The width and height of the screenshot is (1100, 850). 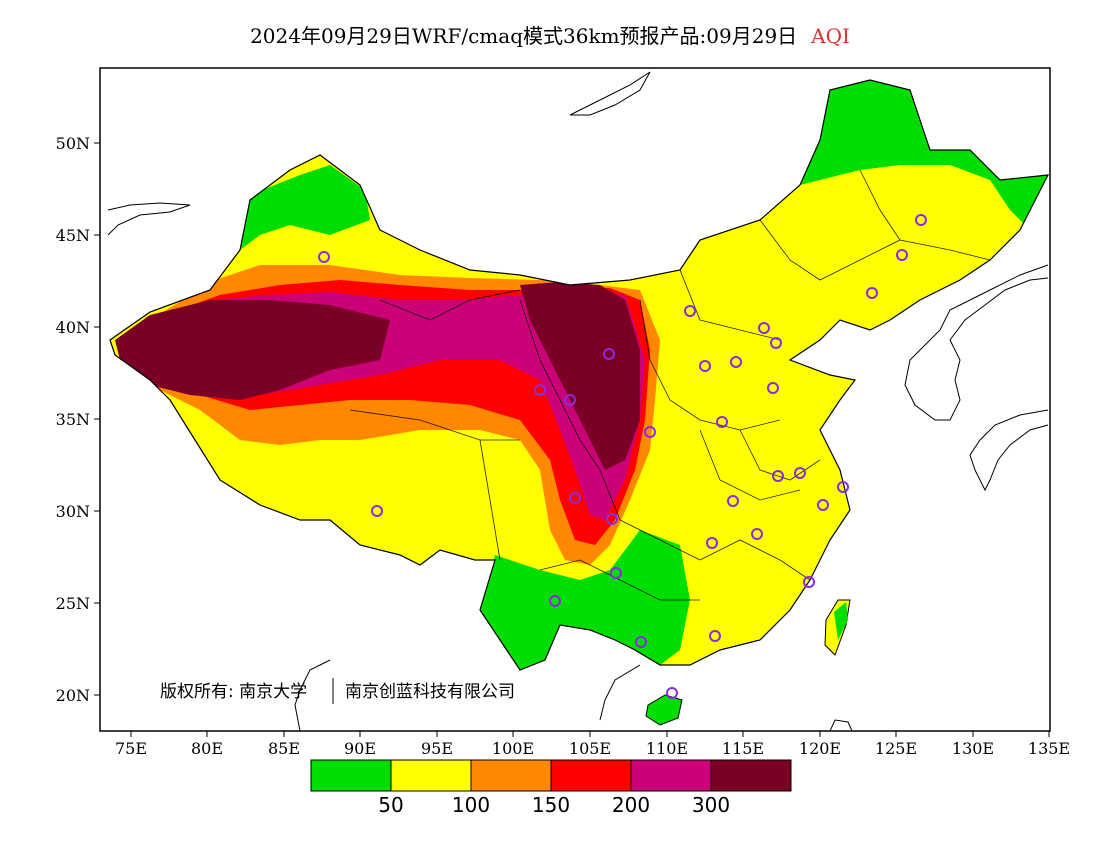 What do you see at coordinates (631, 805) in the screenshot?
I see `legend-label: 200` at bounding box center [631, 805].